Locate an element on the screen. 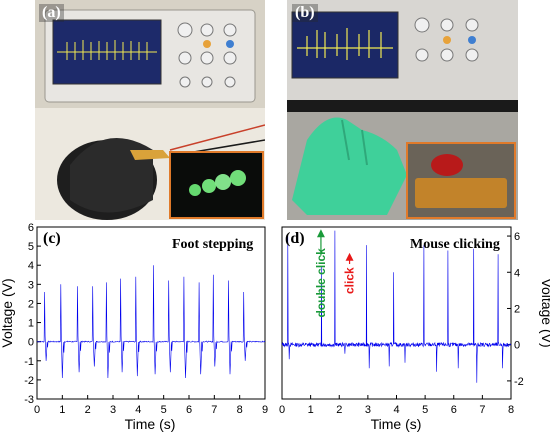 The image size is (550, 438). click-arrow is located at coordinates (349, 258).